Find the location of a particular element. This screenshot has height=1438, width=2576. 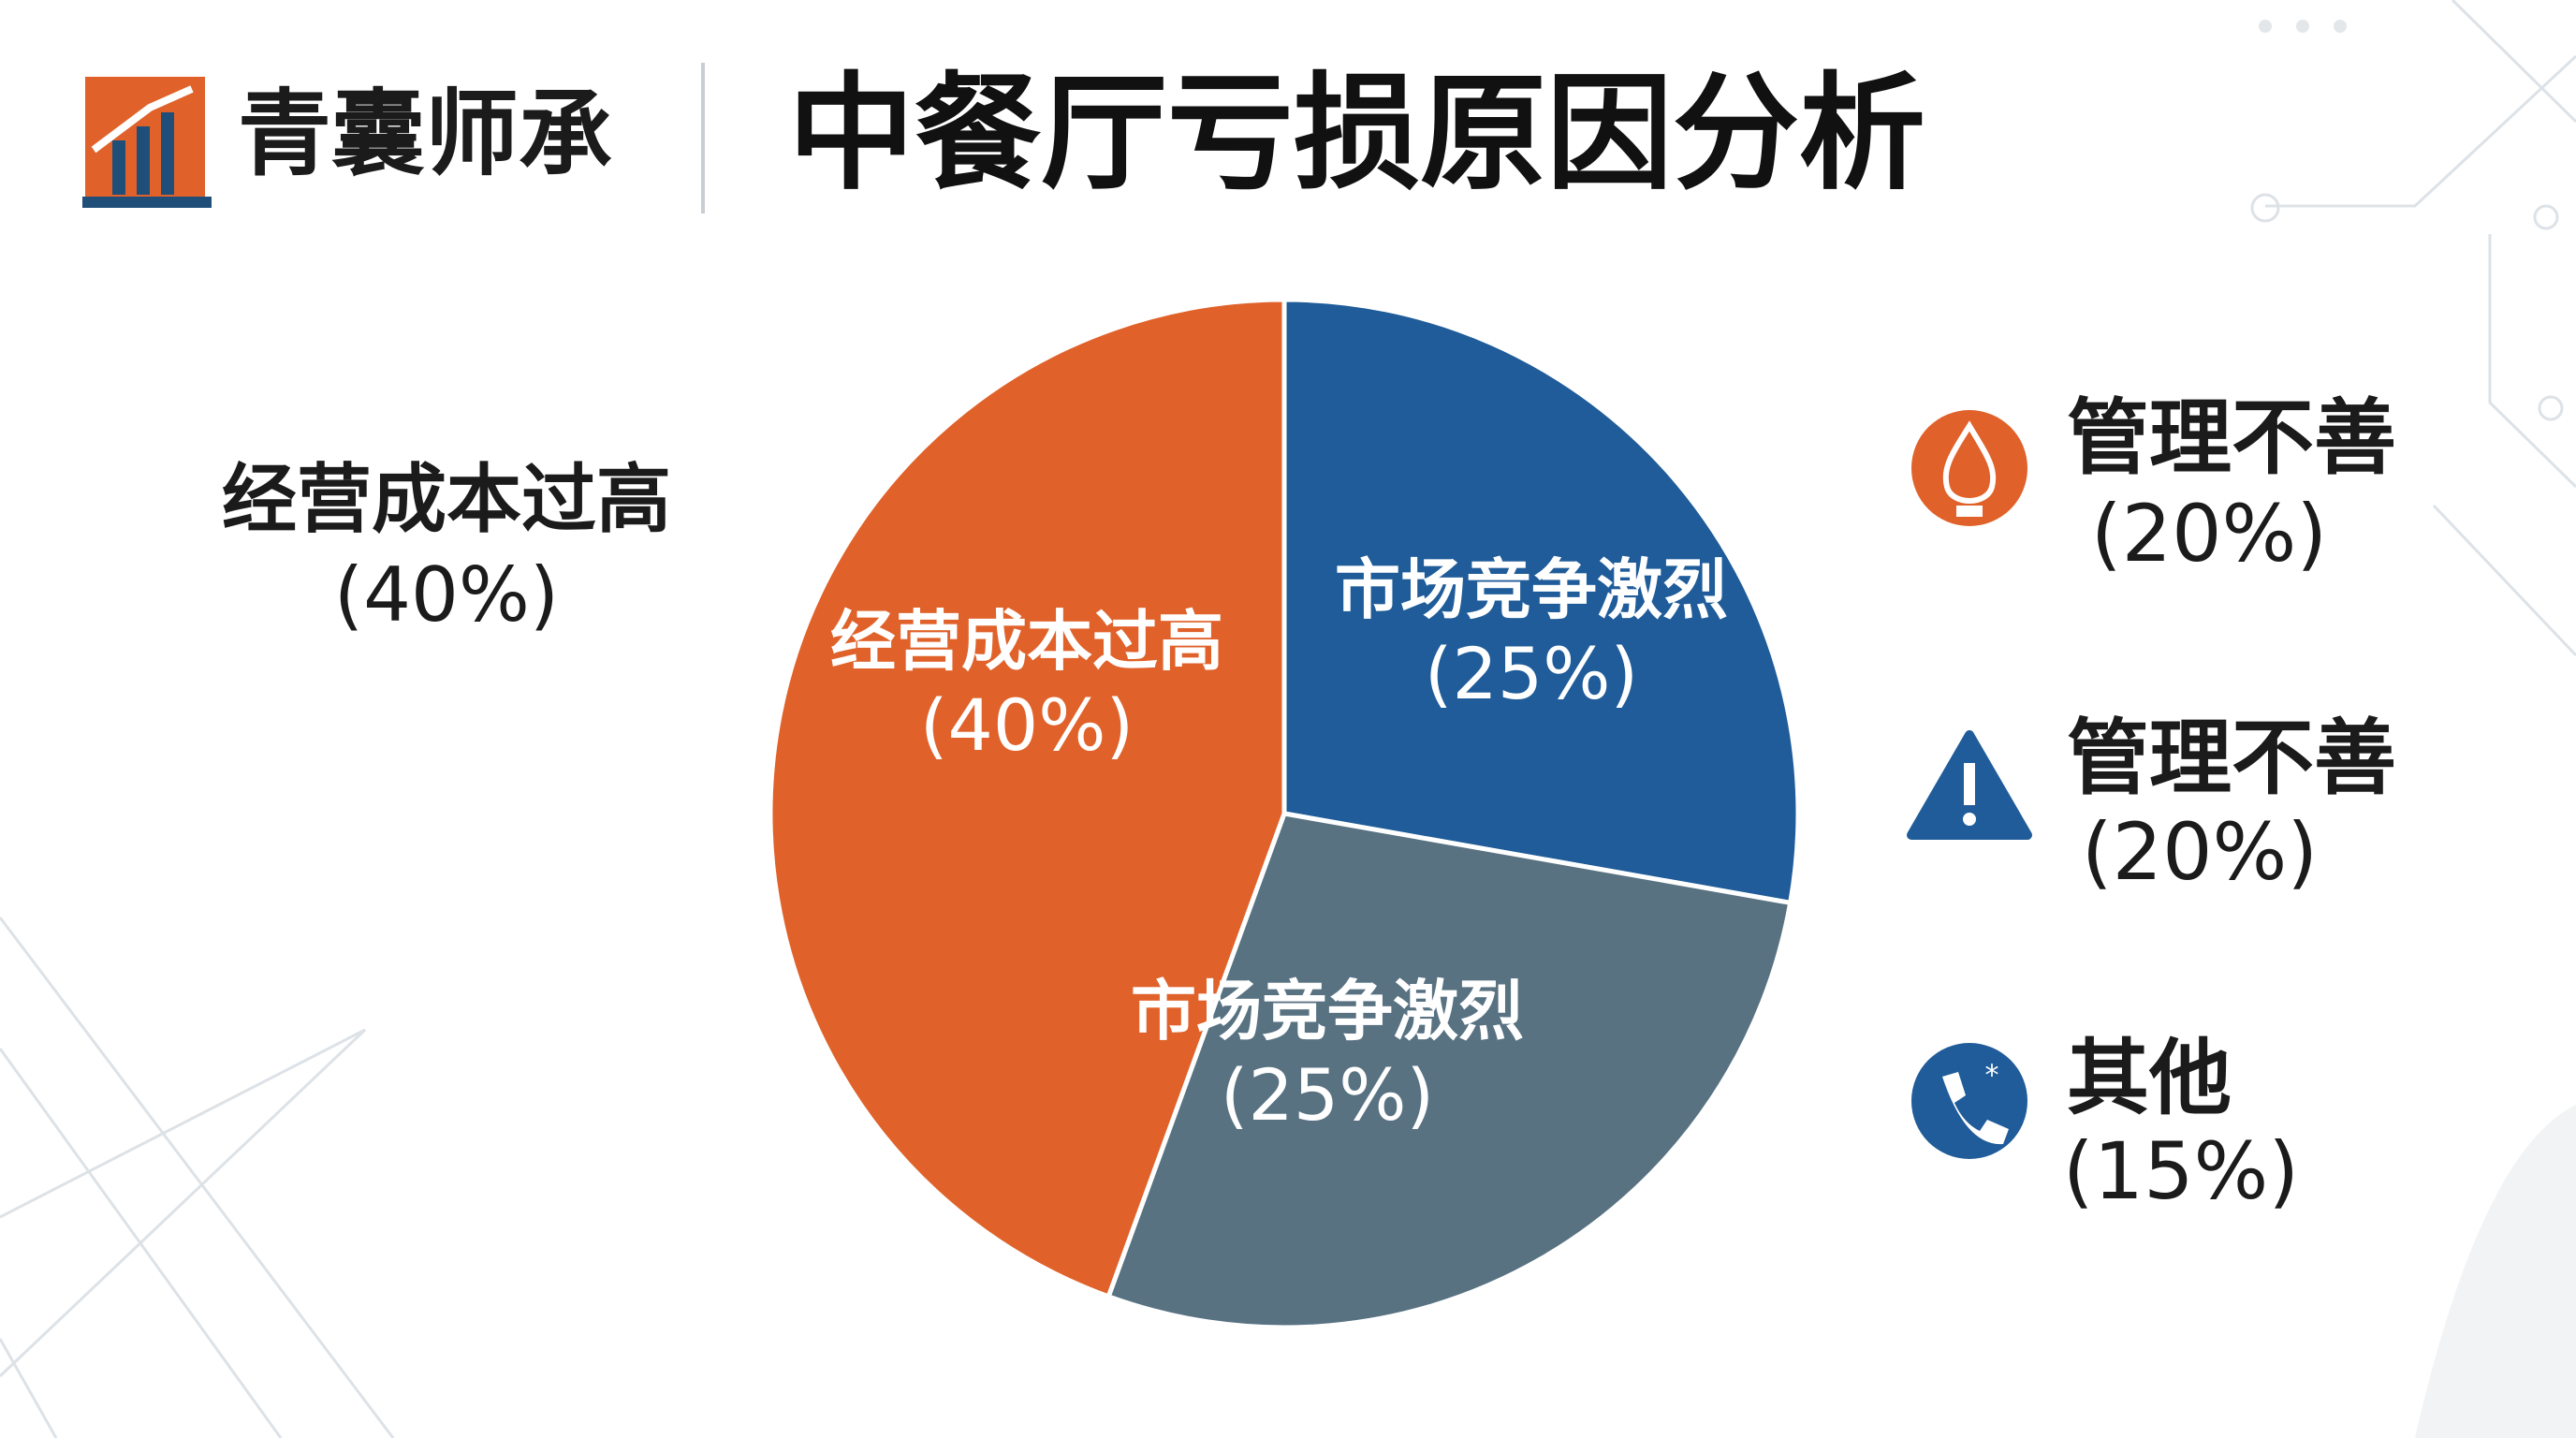

side-item-name: 其他 is located at coordinates (2149, 1078).